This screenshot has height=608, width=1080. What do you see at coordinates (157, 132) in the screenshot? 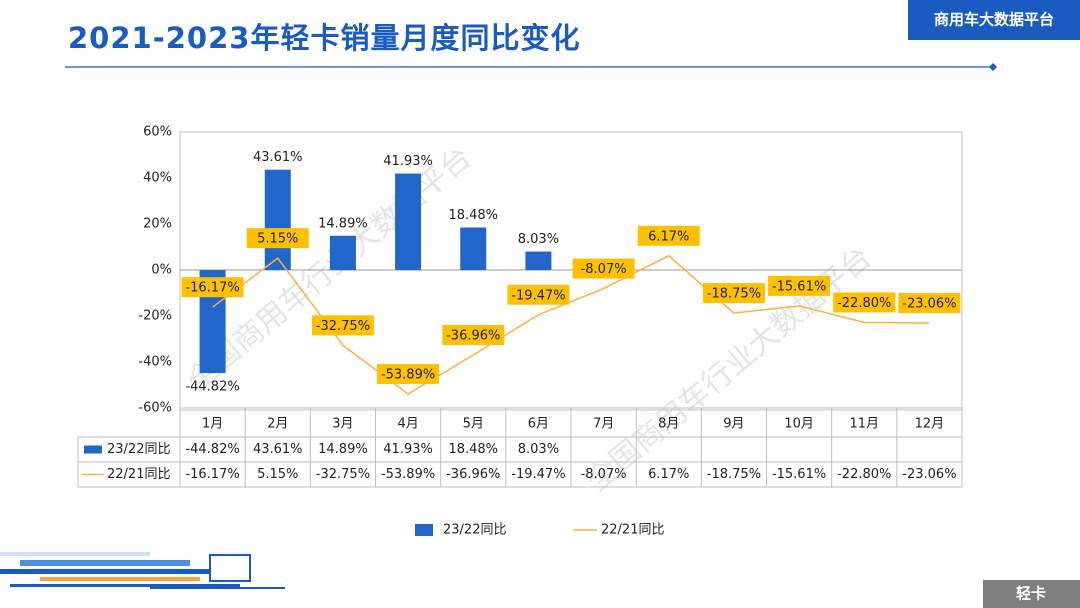
I see `y-tick-label: 60%` at bounding box center [157, 132].